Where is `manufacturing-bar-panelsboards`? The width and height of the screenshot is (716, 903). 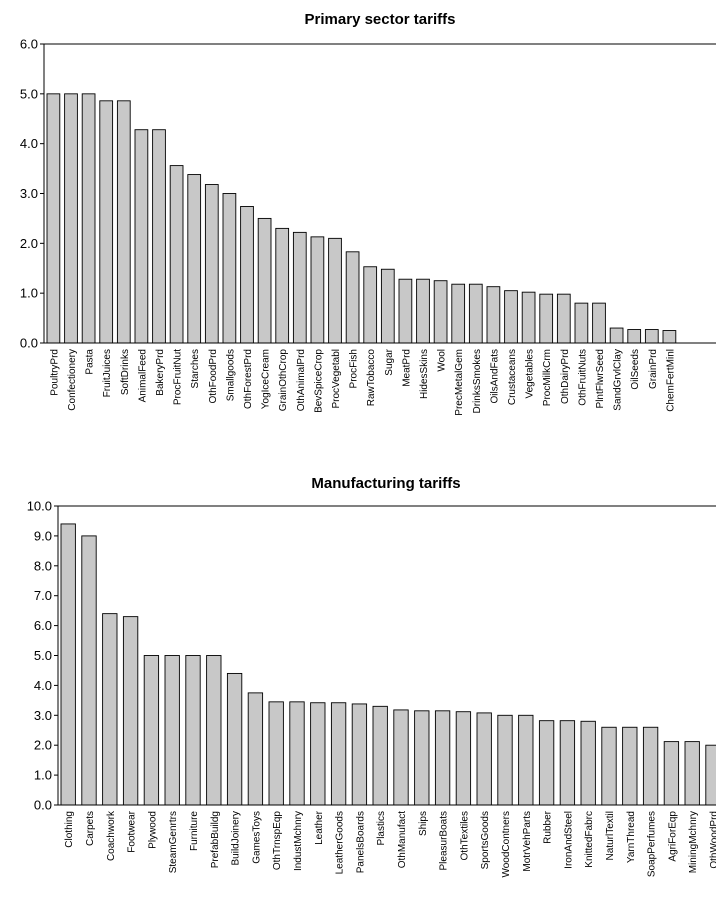
manufacturing-bar-panelsboards is located at coordinates (359, 754).